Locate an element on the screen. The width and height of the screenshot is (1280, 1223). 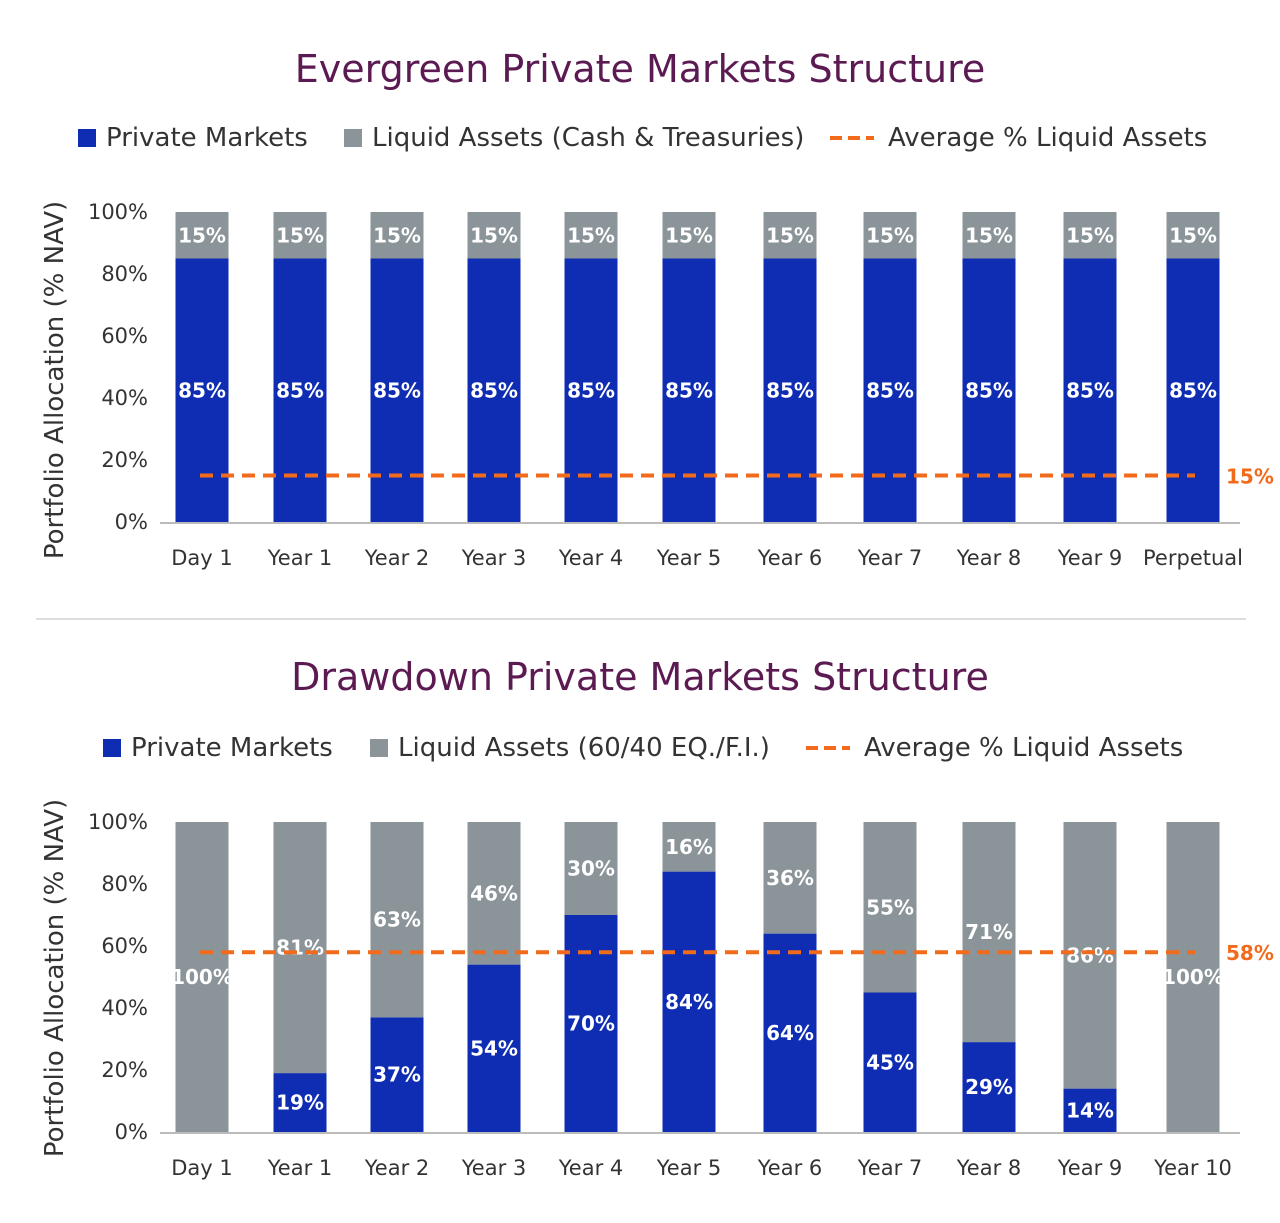
chart-title: Evergreen Private Markets Structure is located at coordinates (640, 69).